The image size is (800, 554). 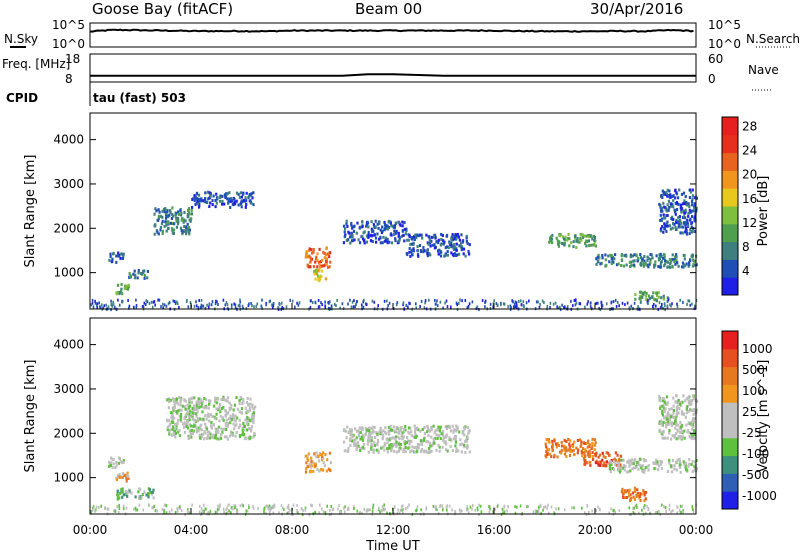 I want to click on xtick-label: 08:00, so click(x=292, y=530).